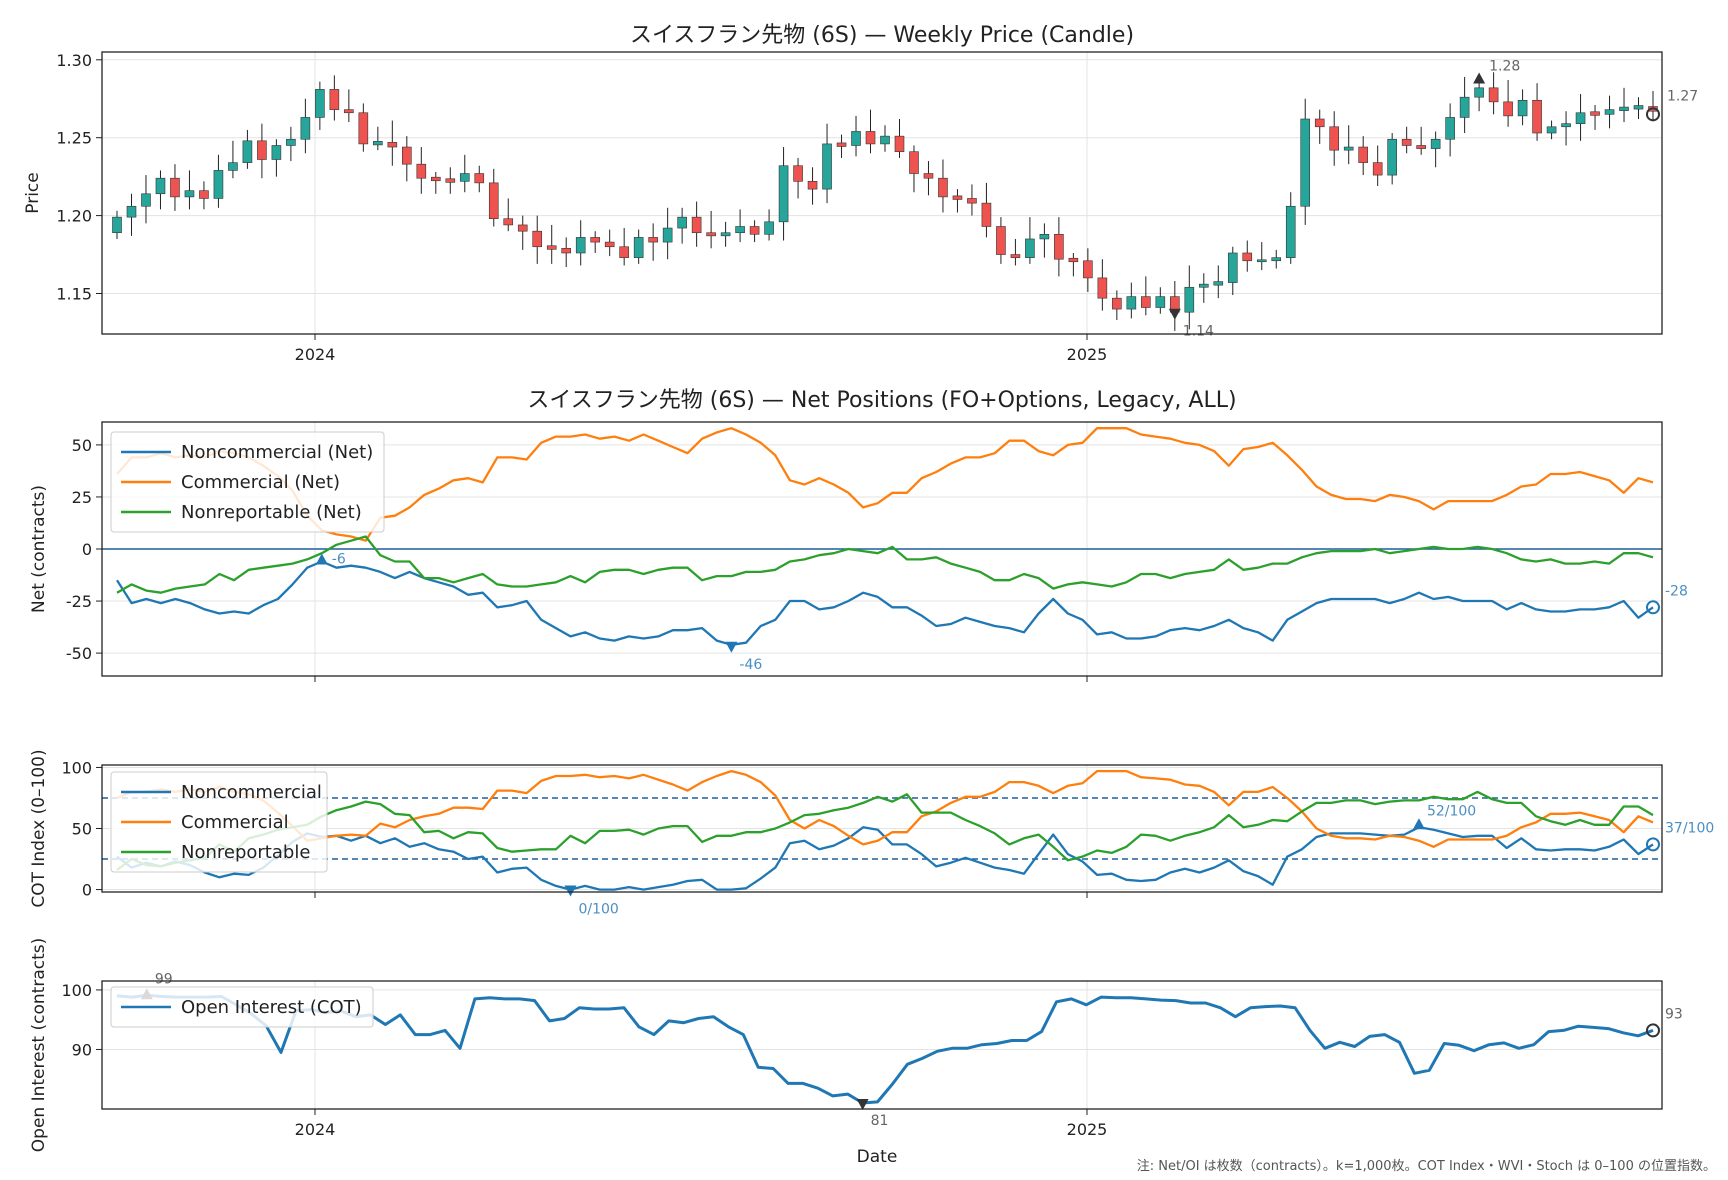 The width and height of the screenshot is (1728, 1180). I want to click on y-tick-label: 50, so click(82, 445).